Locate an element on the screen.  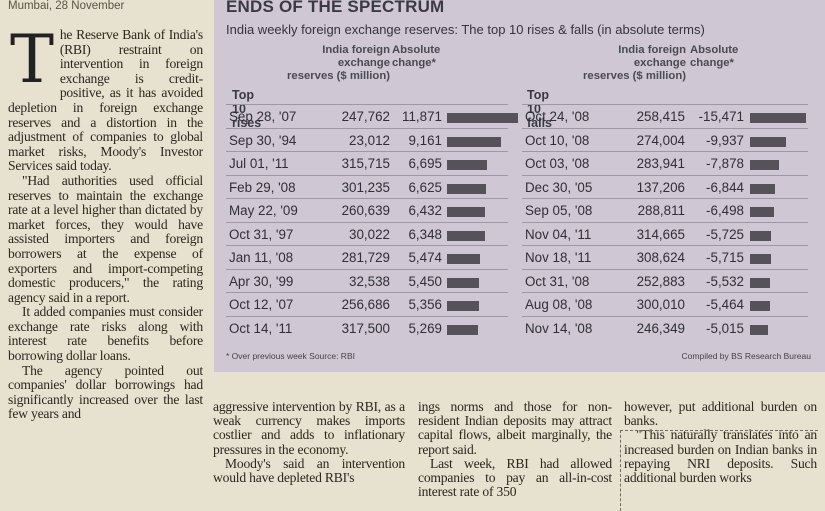
row-date: Nov 18, '11 is located at coordinates (558, 257).